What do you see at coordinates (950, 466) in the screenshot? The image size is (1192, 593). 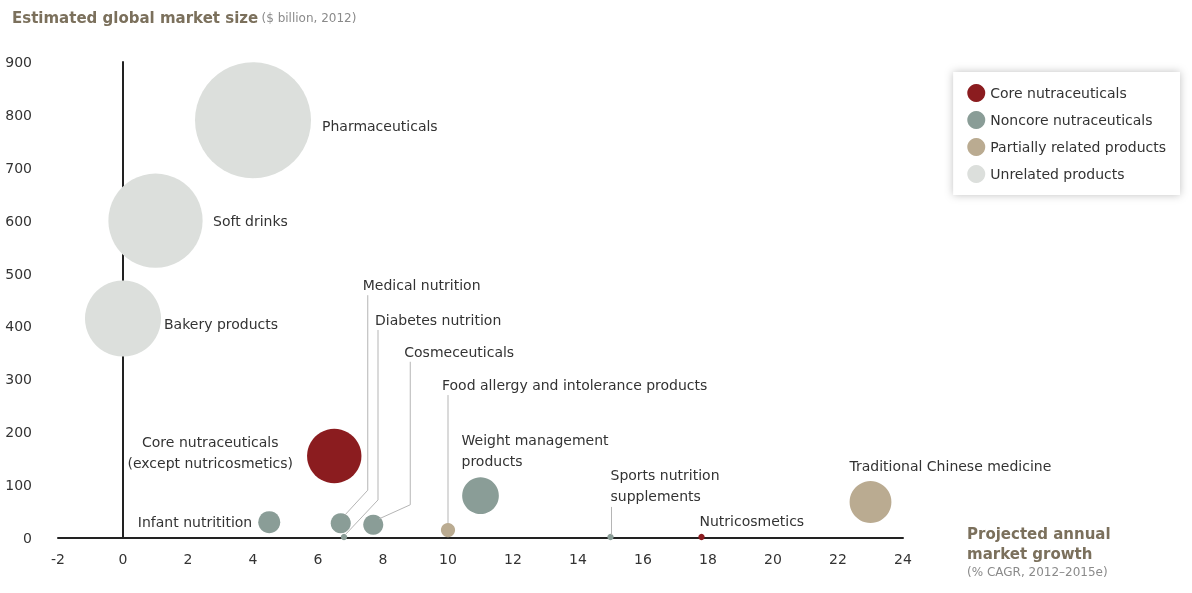 I see `annotation: Traditional Chinese medicine` at bounding box center [950, 466].